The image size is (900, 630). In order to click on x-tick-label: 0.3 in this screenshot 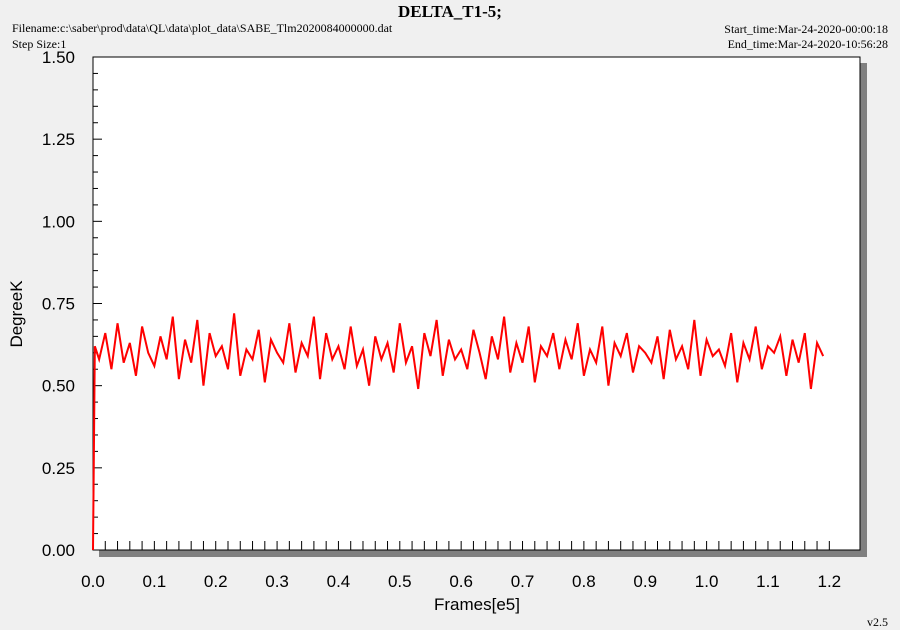, I will do `click(277, 581)`.